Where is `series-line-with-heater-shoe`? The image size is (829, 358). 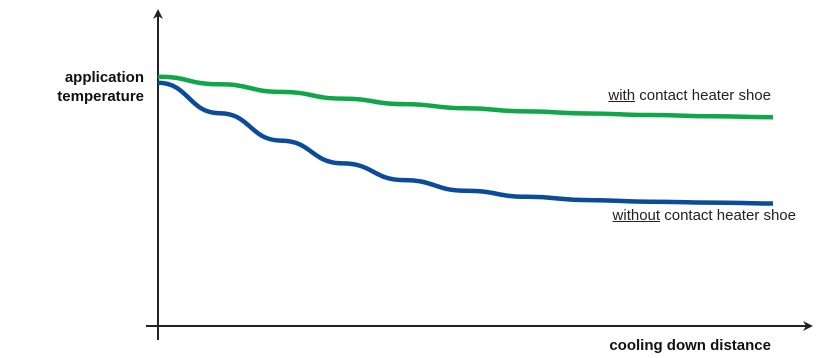
series-line-with-heater-shoe is located at coordinates (465, 97).